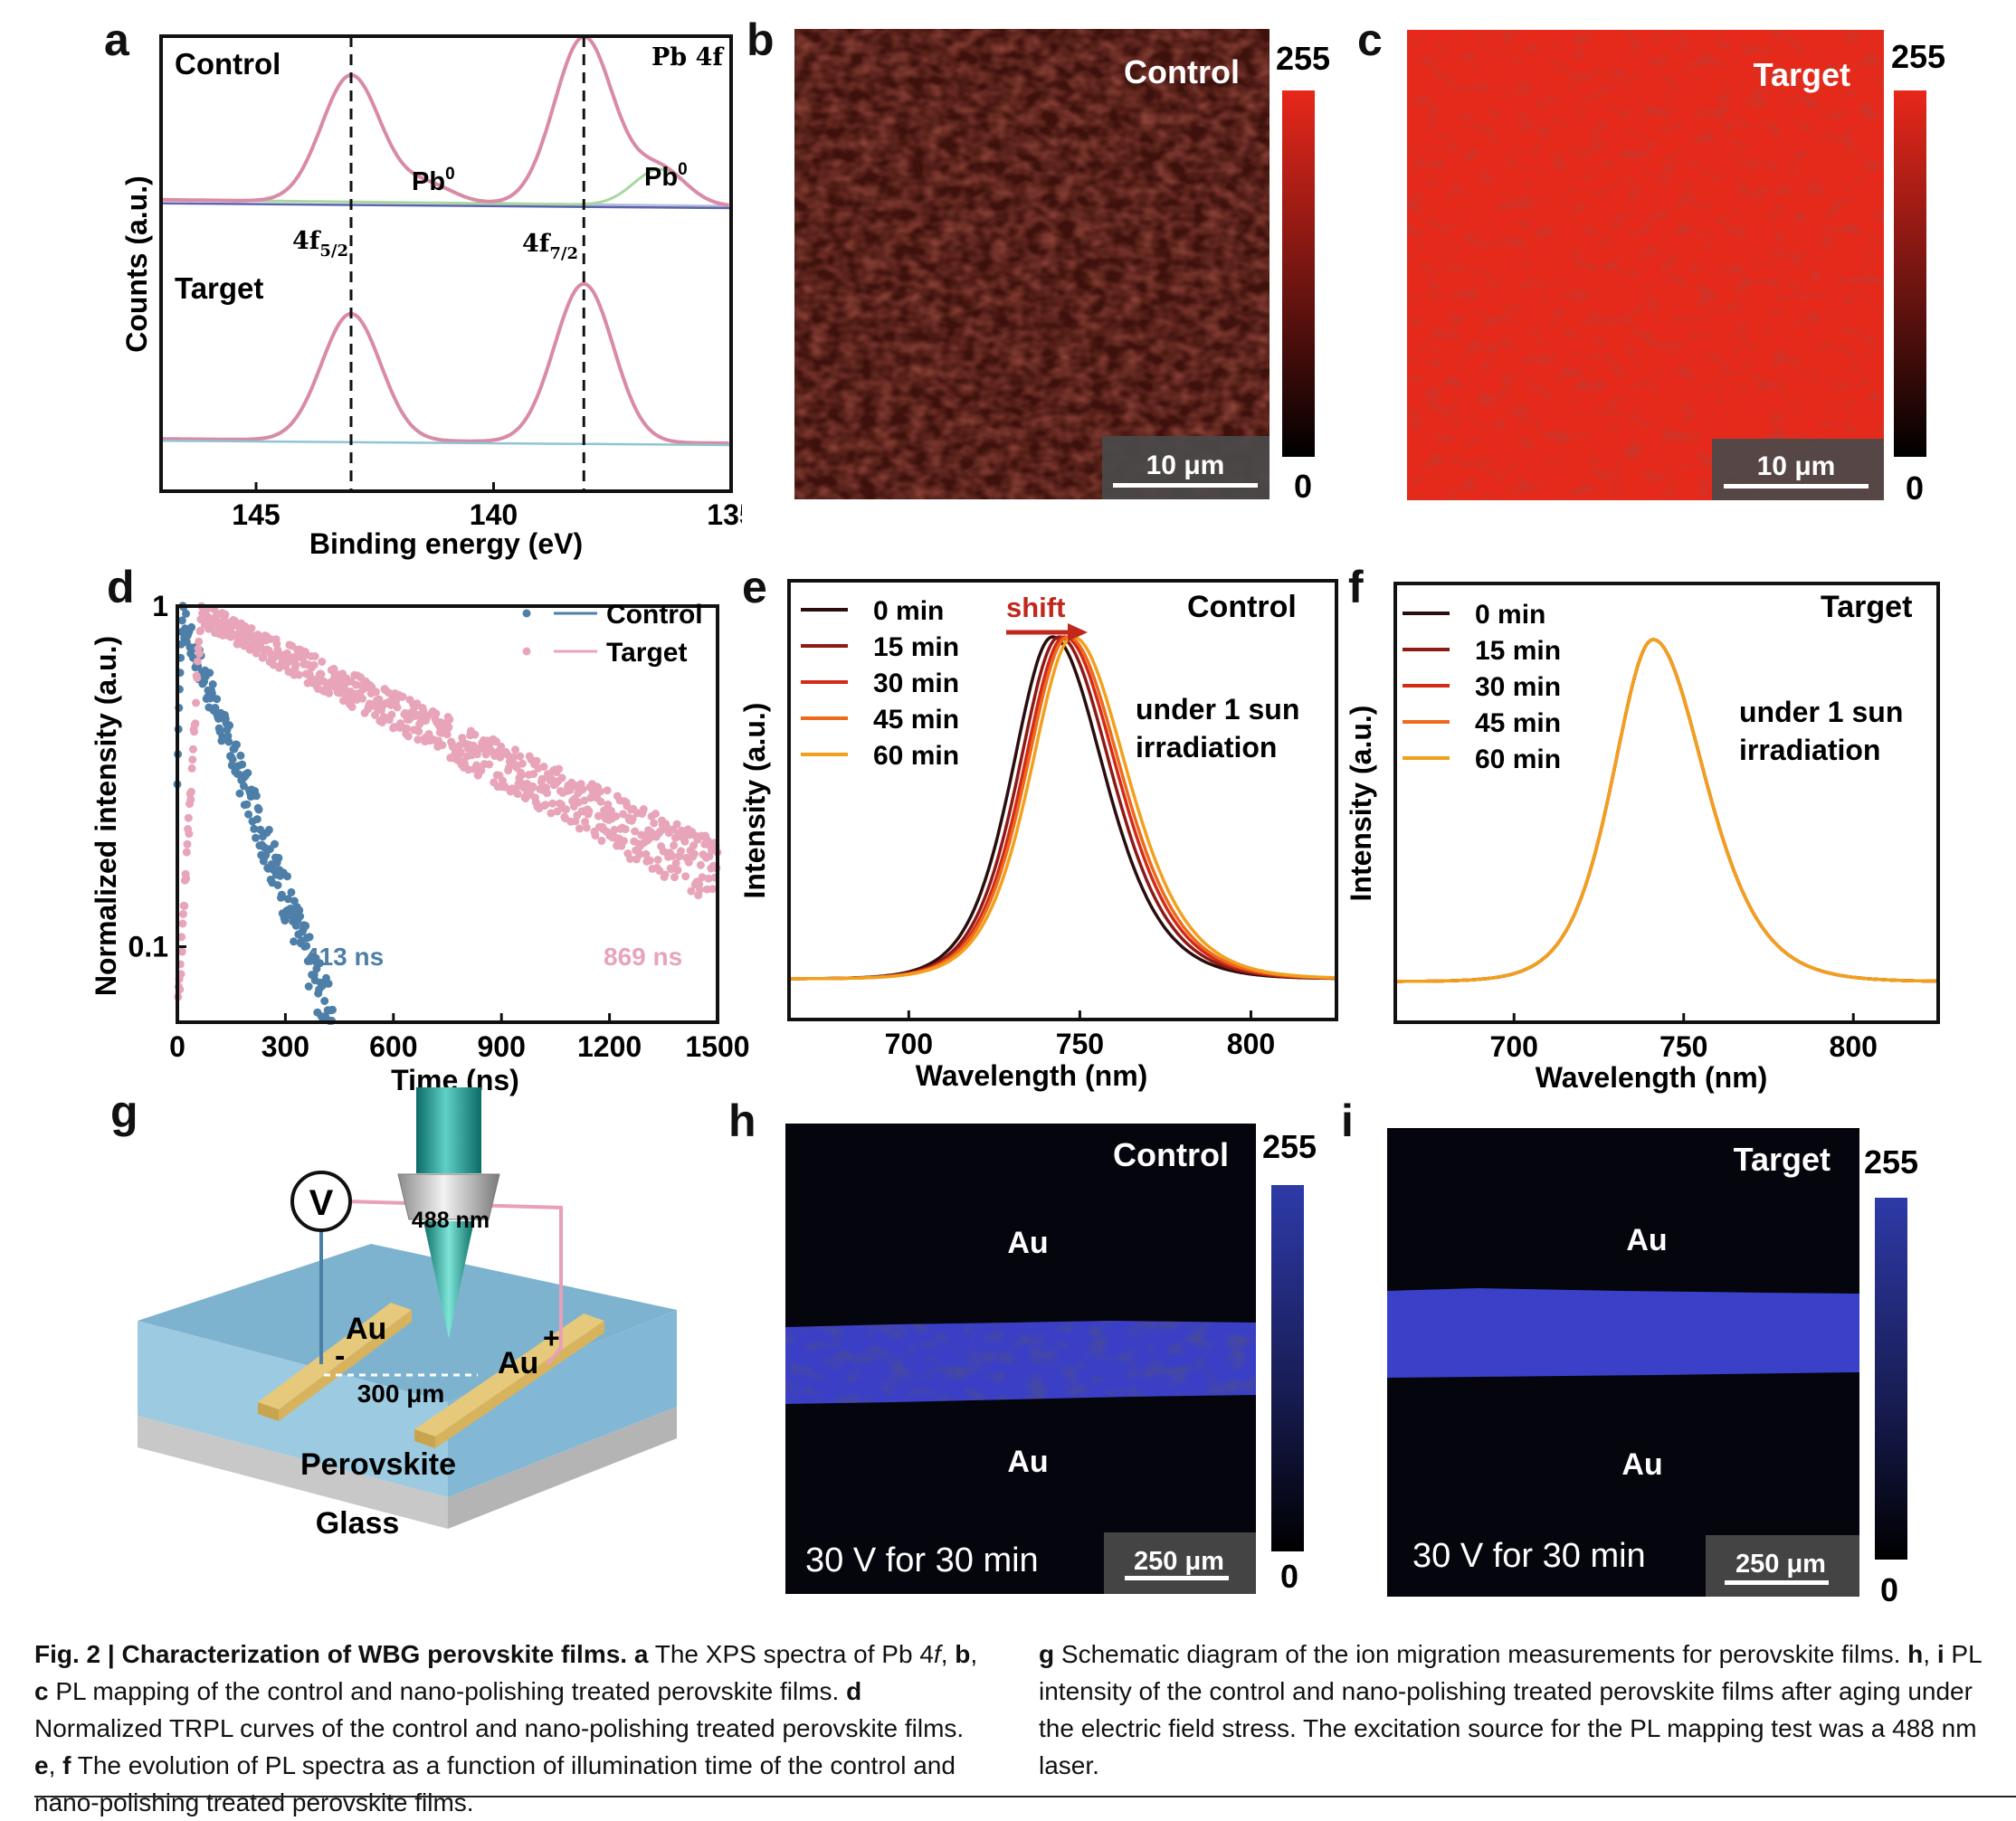 Image resolution: width=2016 pixels, height=1821 pixels. I want to click on pl-map-target: Target 10 μm, so click(1646, 265).